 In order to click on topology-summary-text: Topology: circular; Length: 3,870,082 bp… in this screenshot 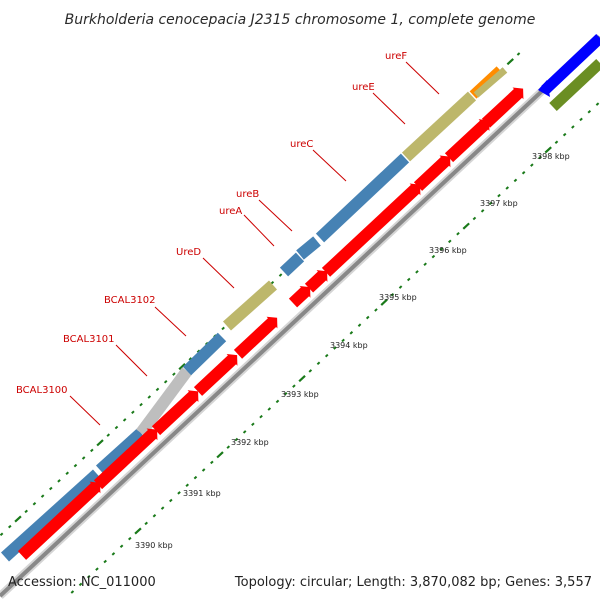, I will do `click(413, 582)`.